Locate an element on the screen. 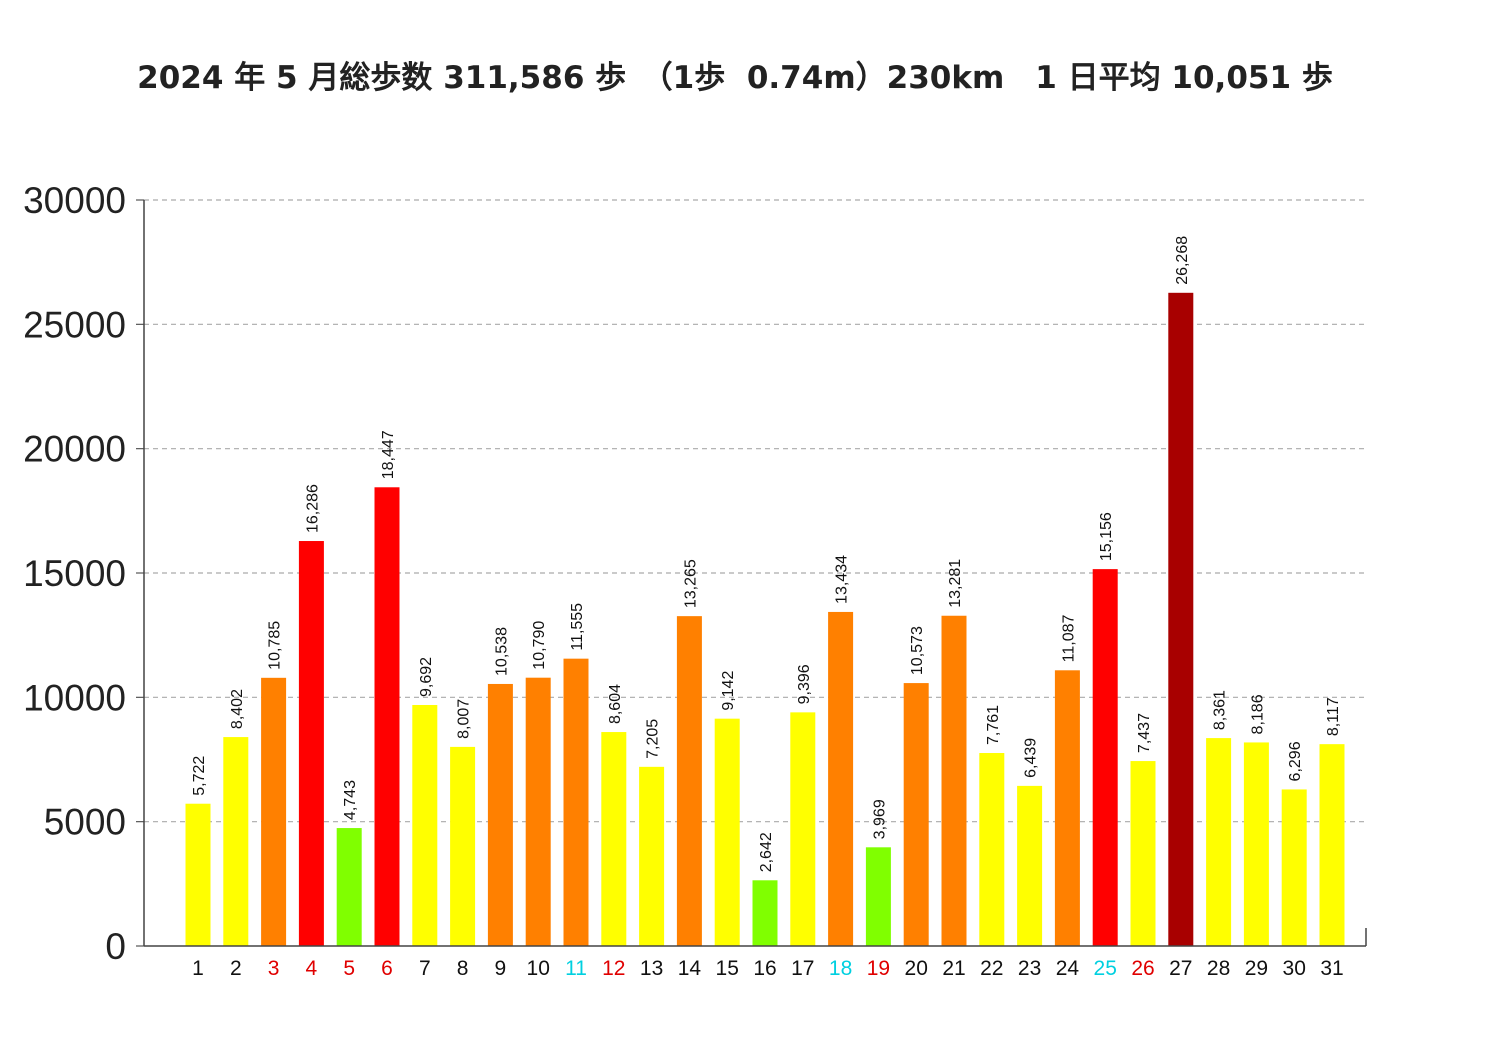 This screenshot has width=1500, height=1050. x-tick-label: 3 is located at coordinates (274, 968).